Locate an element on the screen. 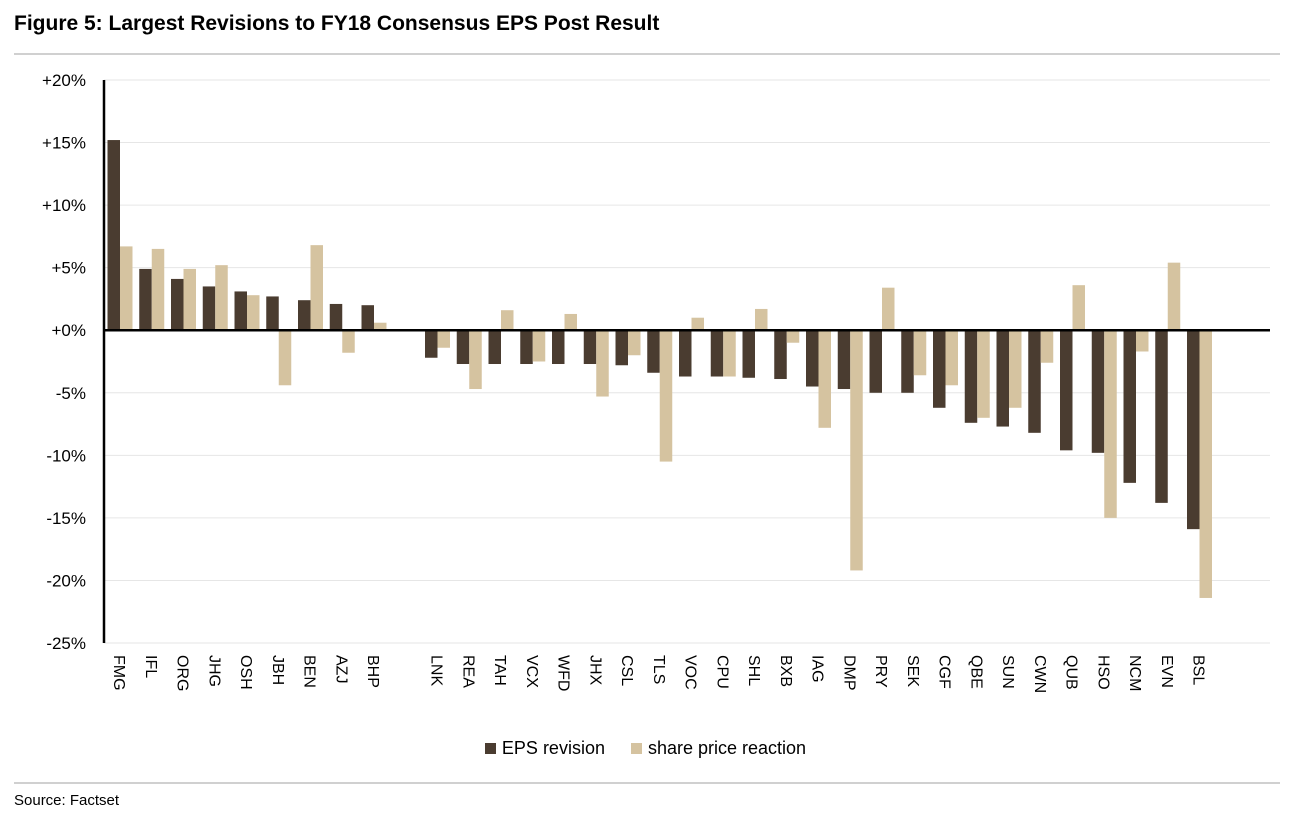 This screenshot has height=833, width=1291. x-category-label: JBH is located at coordinates (277, 670).